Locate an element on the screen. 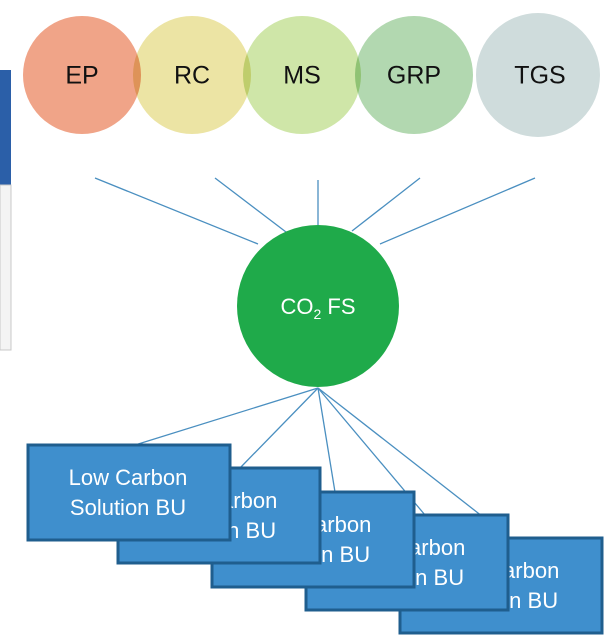 The image size is (606, 640). center-node: CO2 FS is located at coordinates (318, 306).